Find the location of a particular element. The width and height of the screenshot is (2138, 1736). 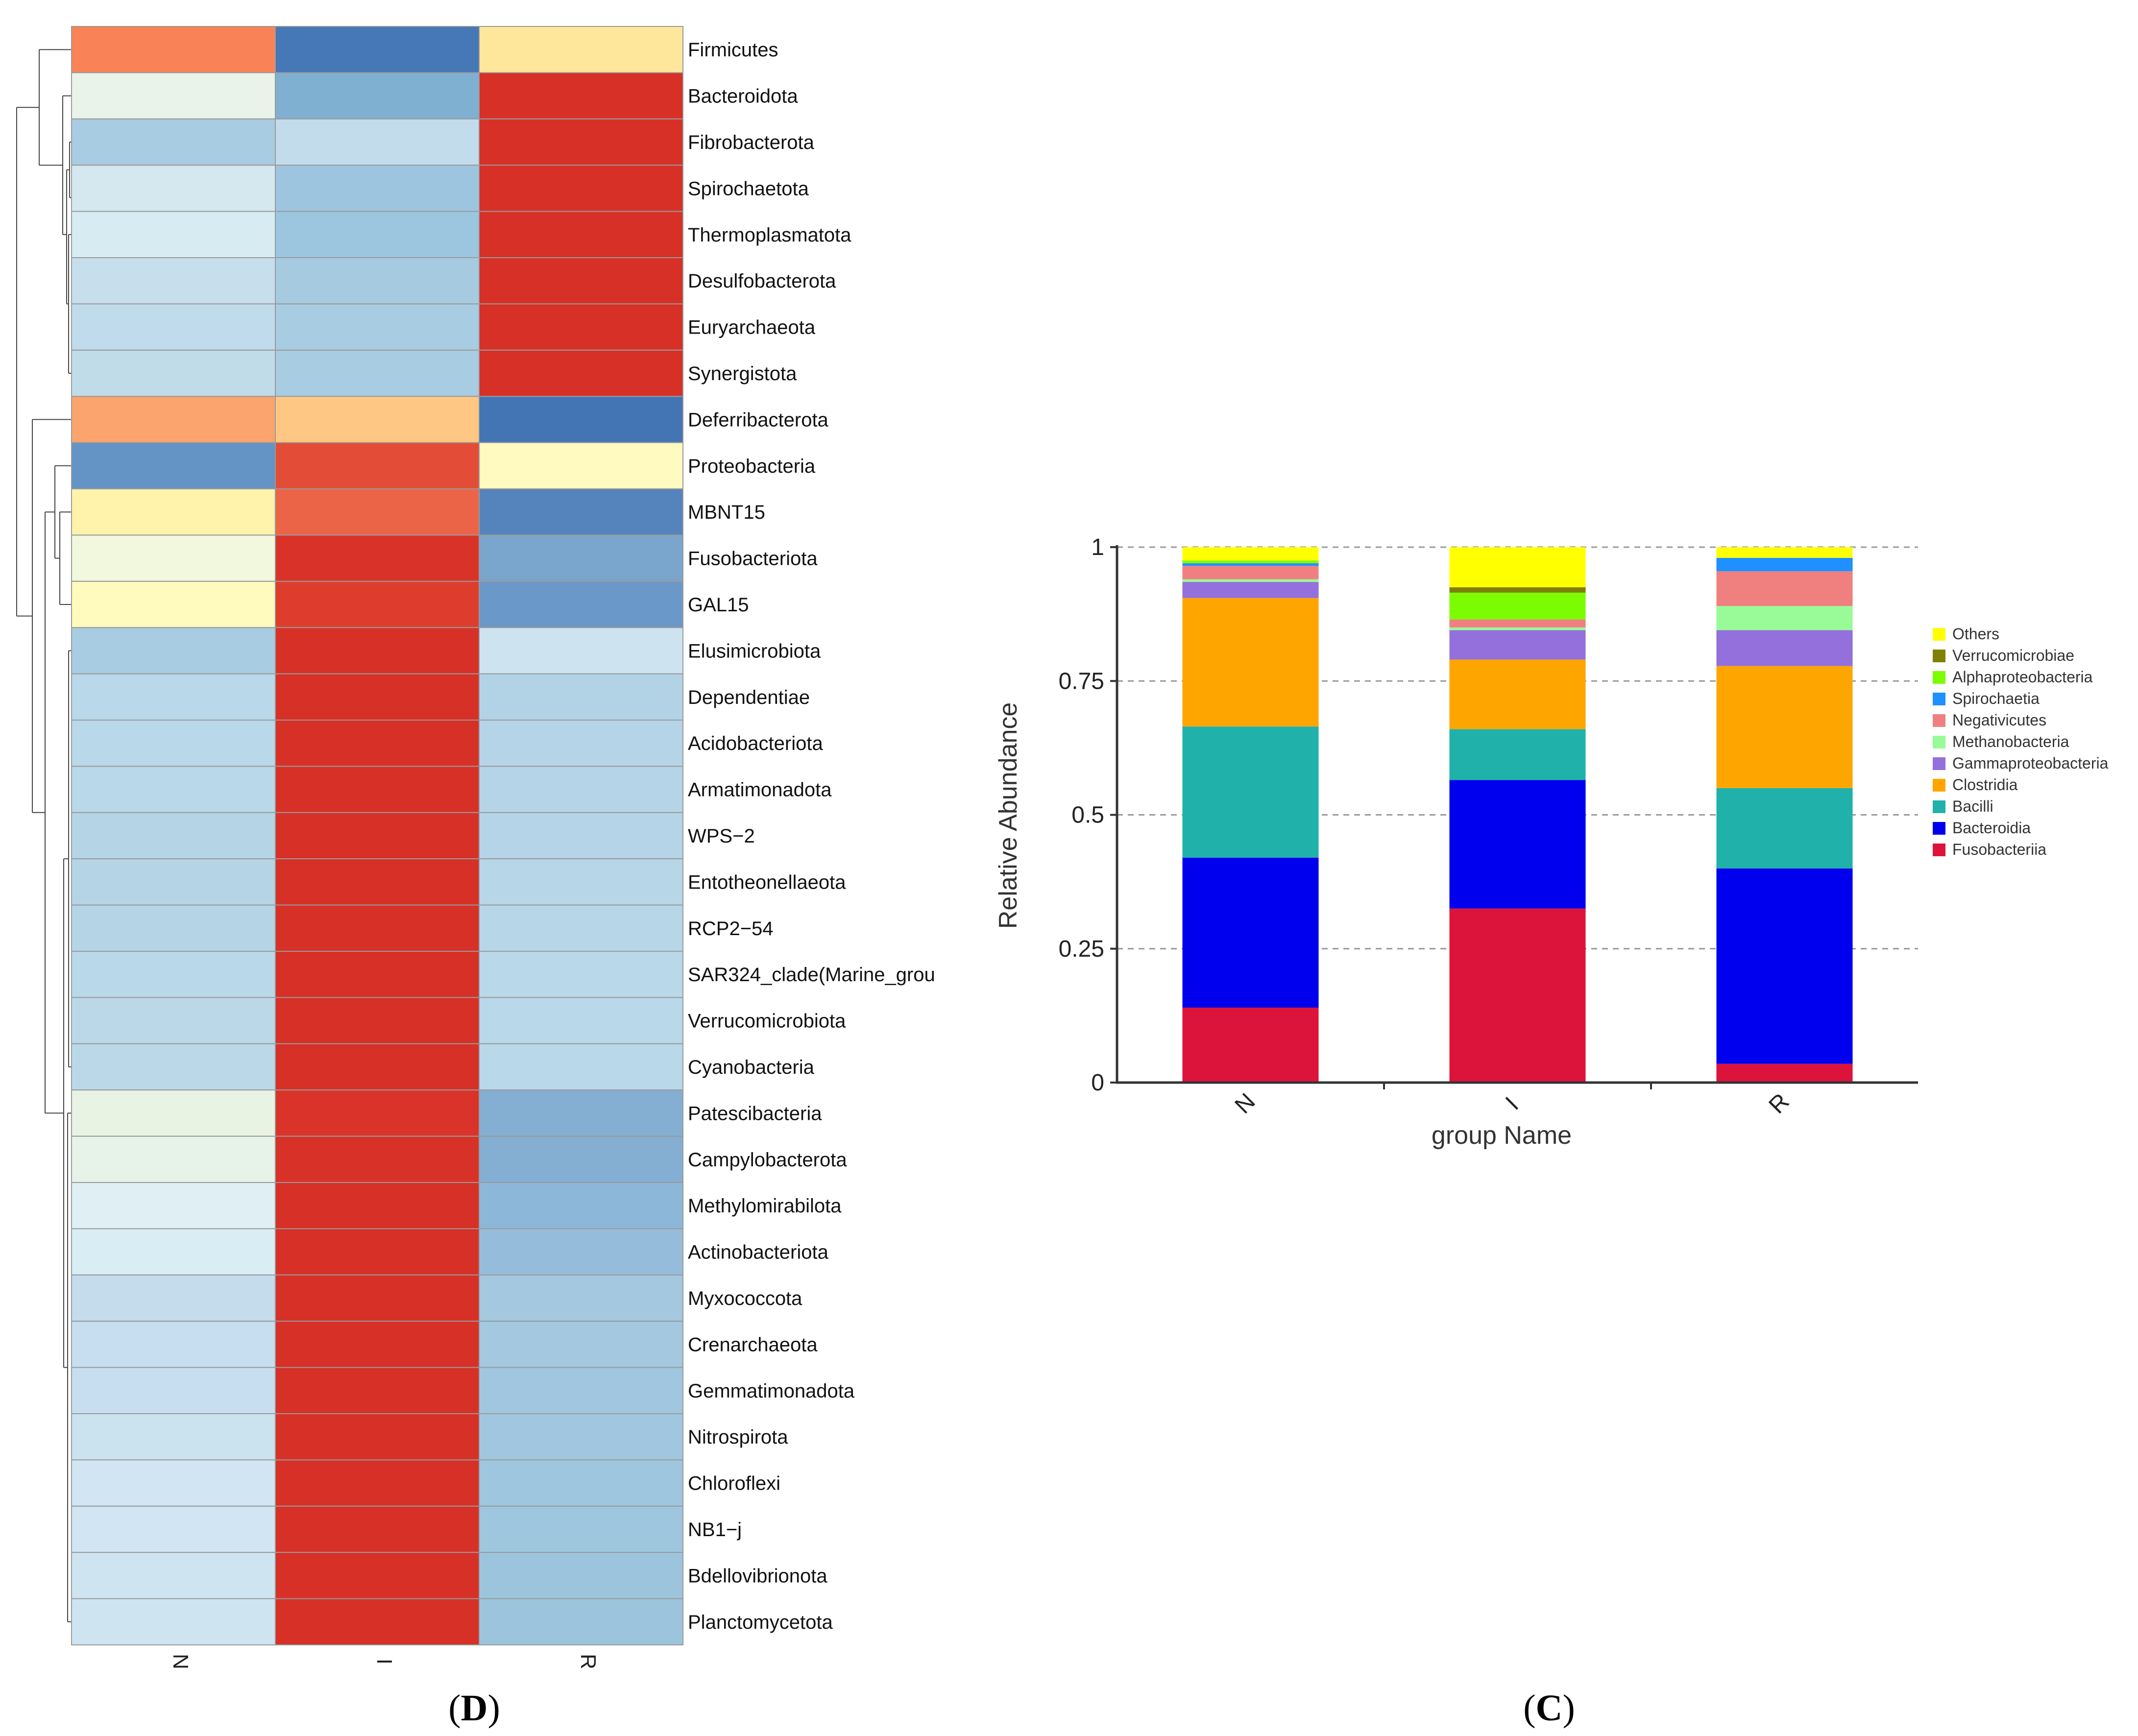

heatmap-cell-chloroflexi-n is located at coordinates (174, 1483).